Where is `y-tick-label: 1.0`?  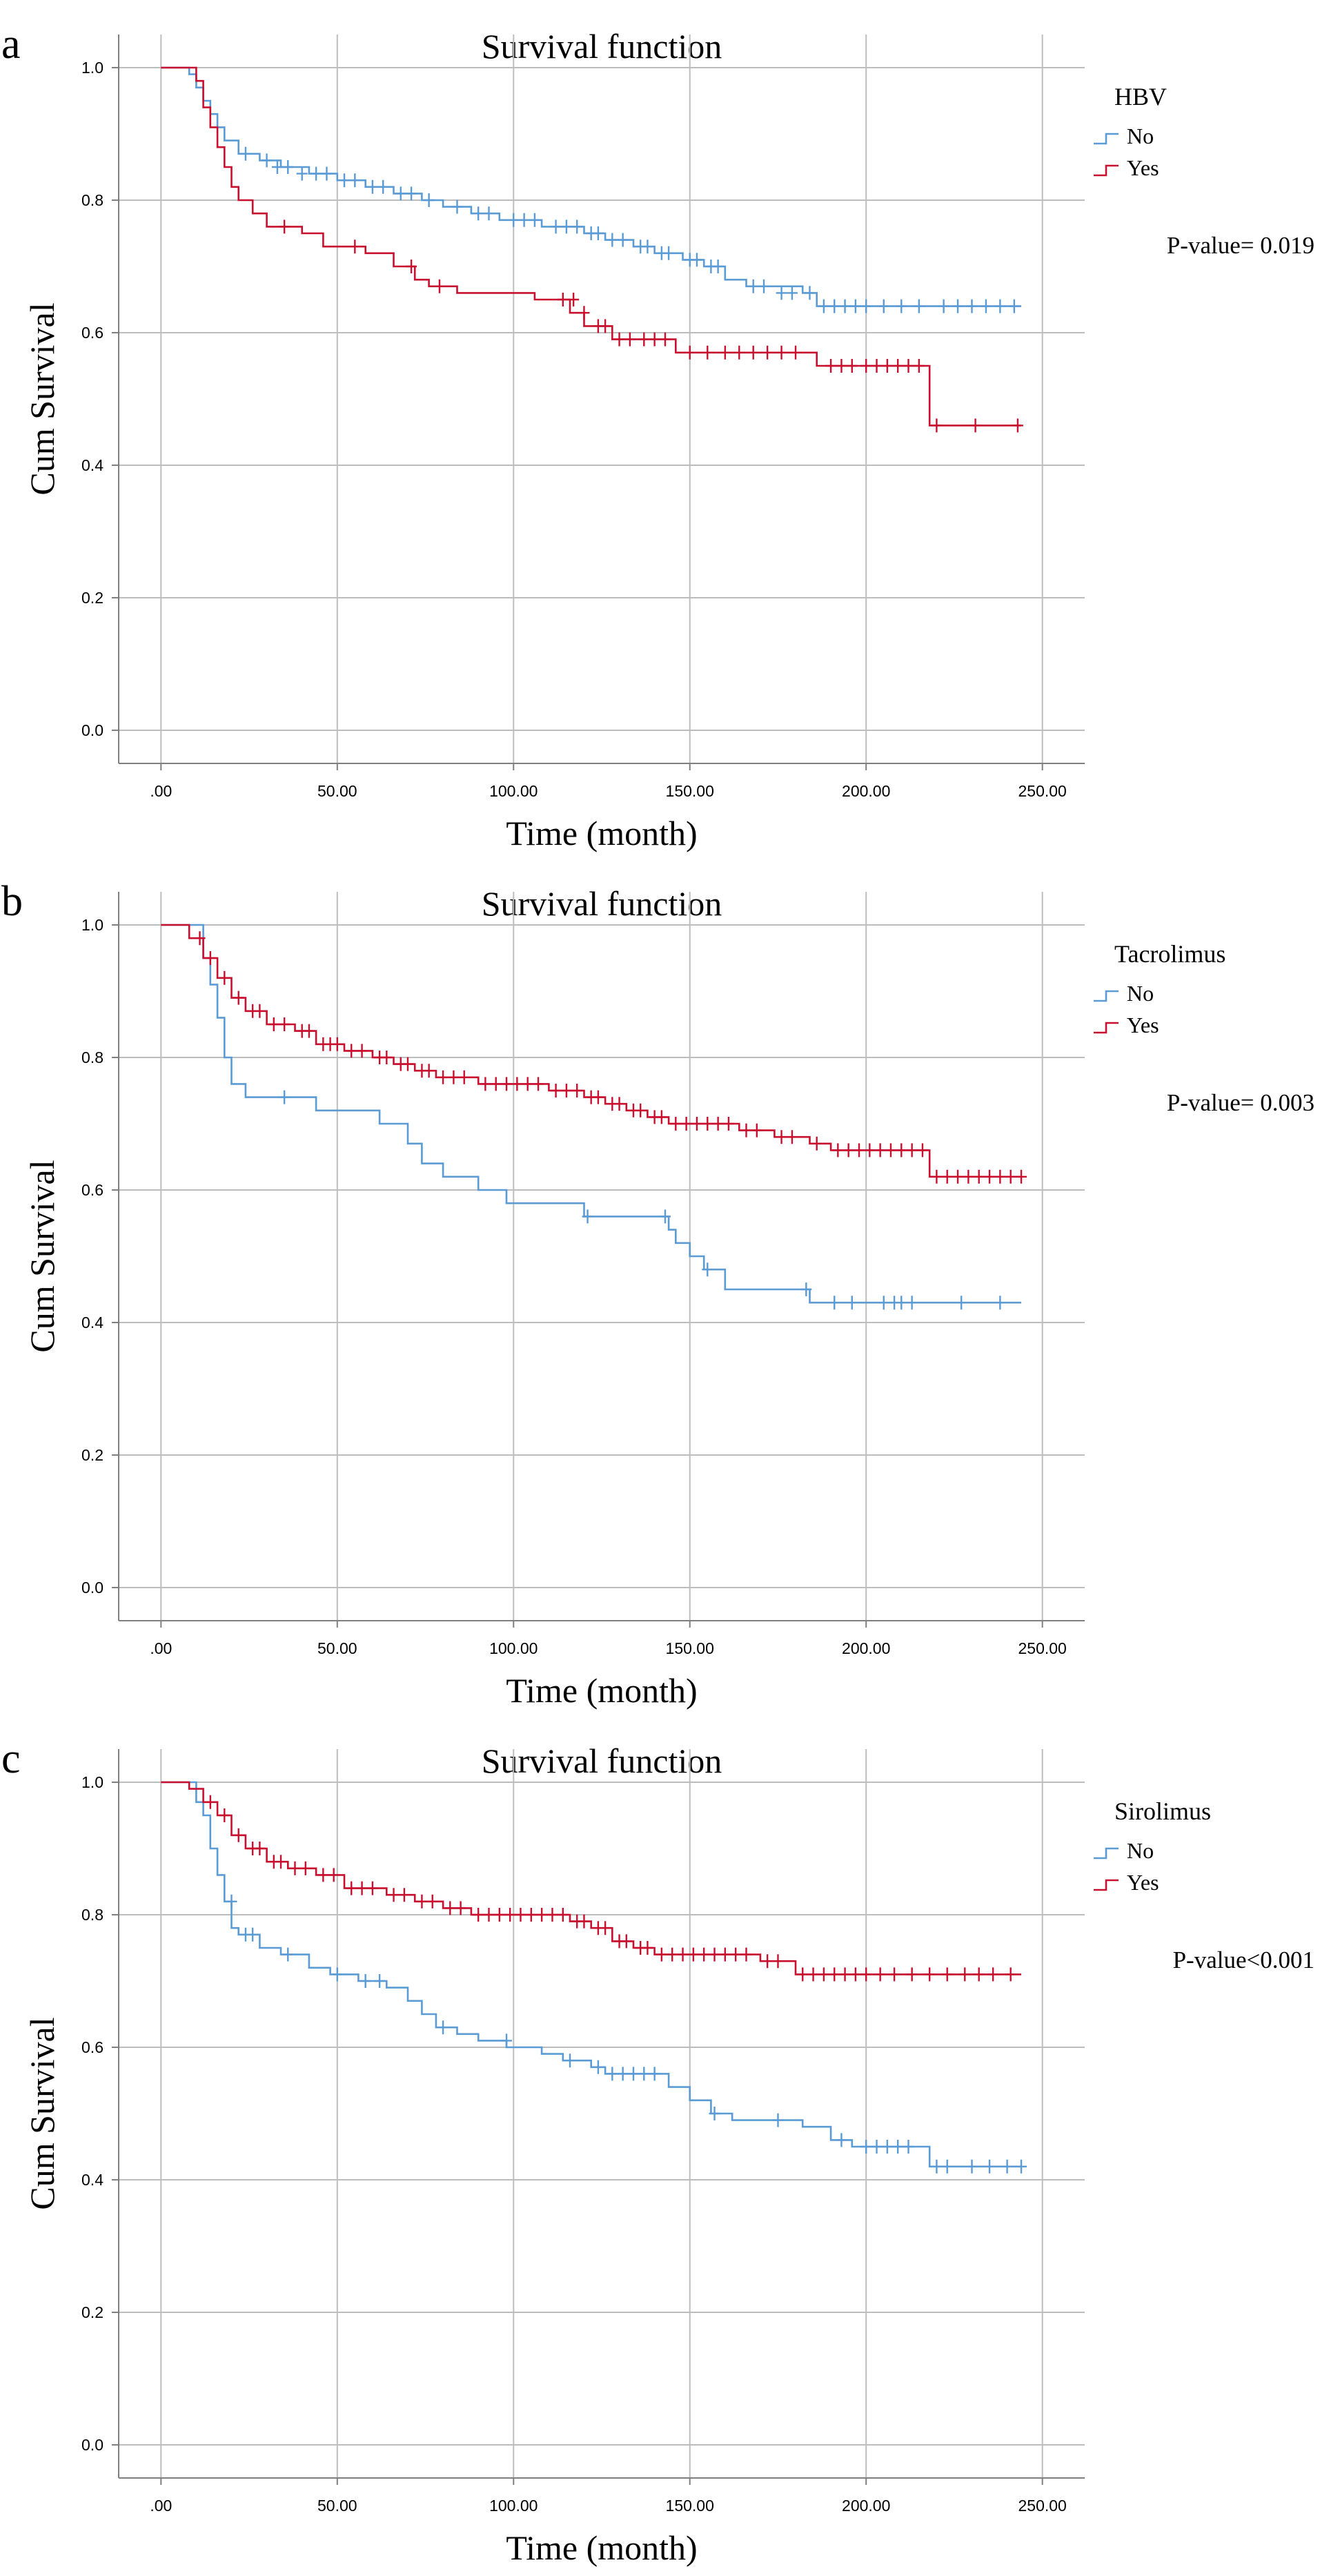
y-tick-label: 1.0 is located at coordinates (92, 925).